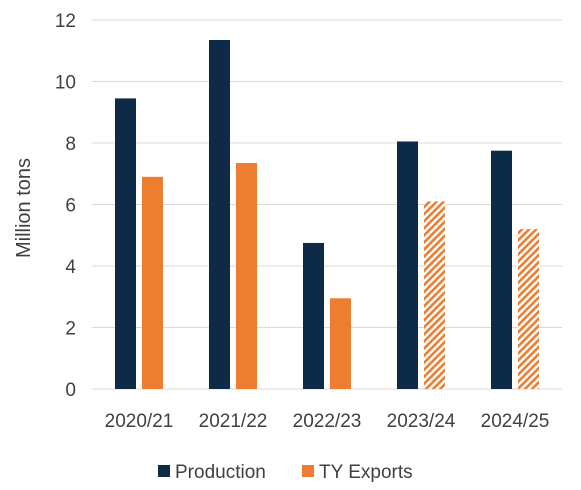  I want to click on y-tick-label: 10, so click(65, 83).